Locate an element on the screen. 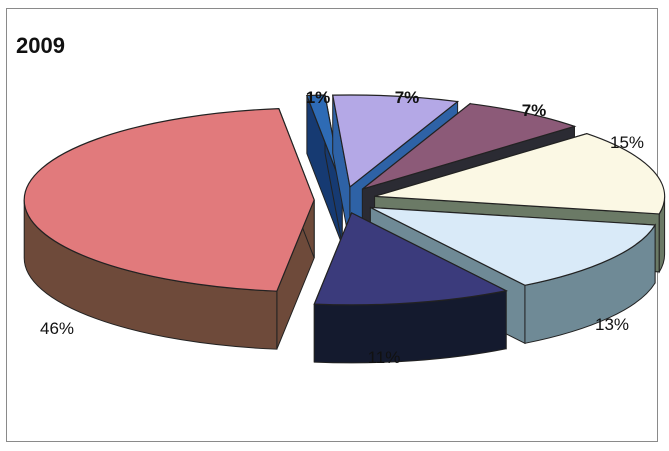 The width and height of the screenshot is (669, 451). slice-label: 15% is located at coordinates (627, 142).